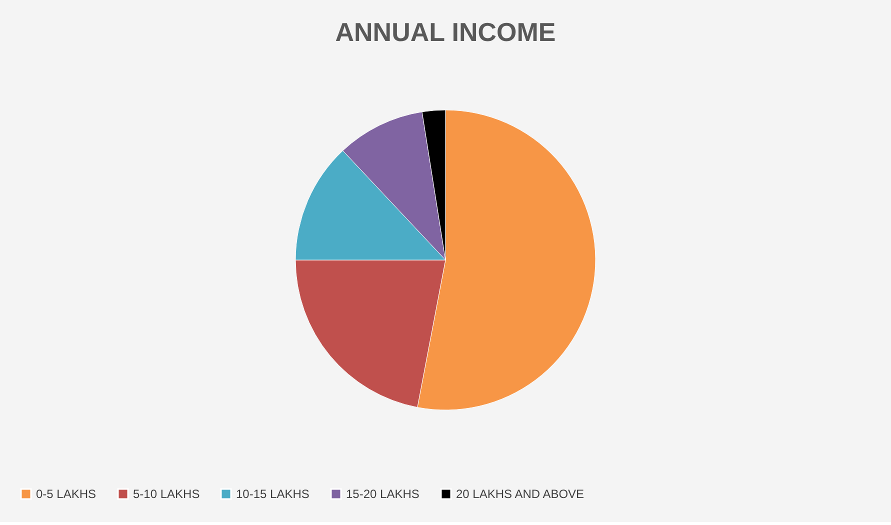 The width and height of the screenshot is (891, 525). Describe the element at coordinates (520, 494) in the screenshot. I see `legend-label: 20 LAKHS AND ABOVE` at that location.